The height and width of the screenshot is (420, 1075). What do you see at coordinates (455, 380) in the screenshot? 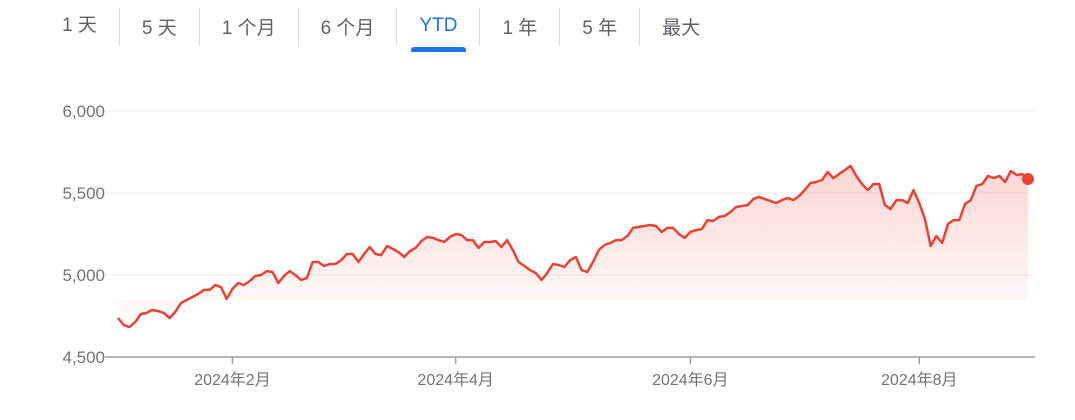
I see `x-tick-label: 2024年4月` at bounding box center [455, 380].